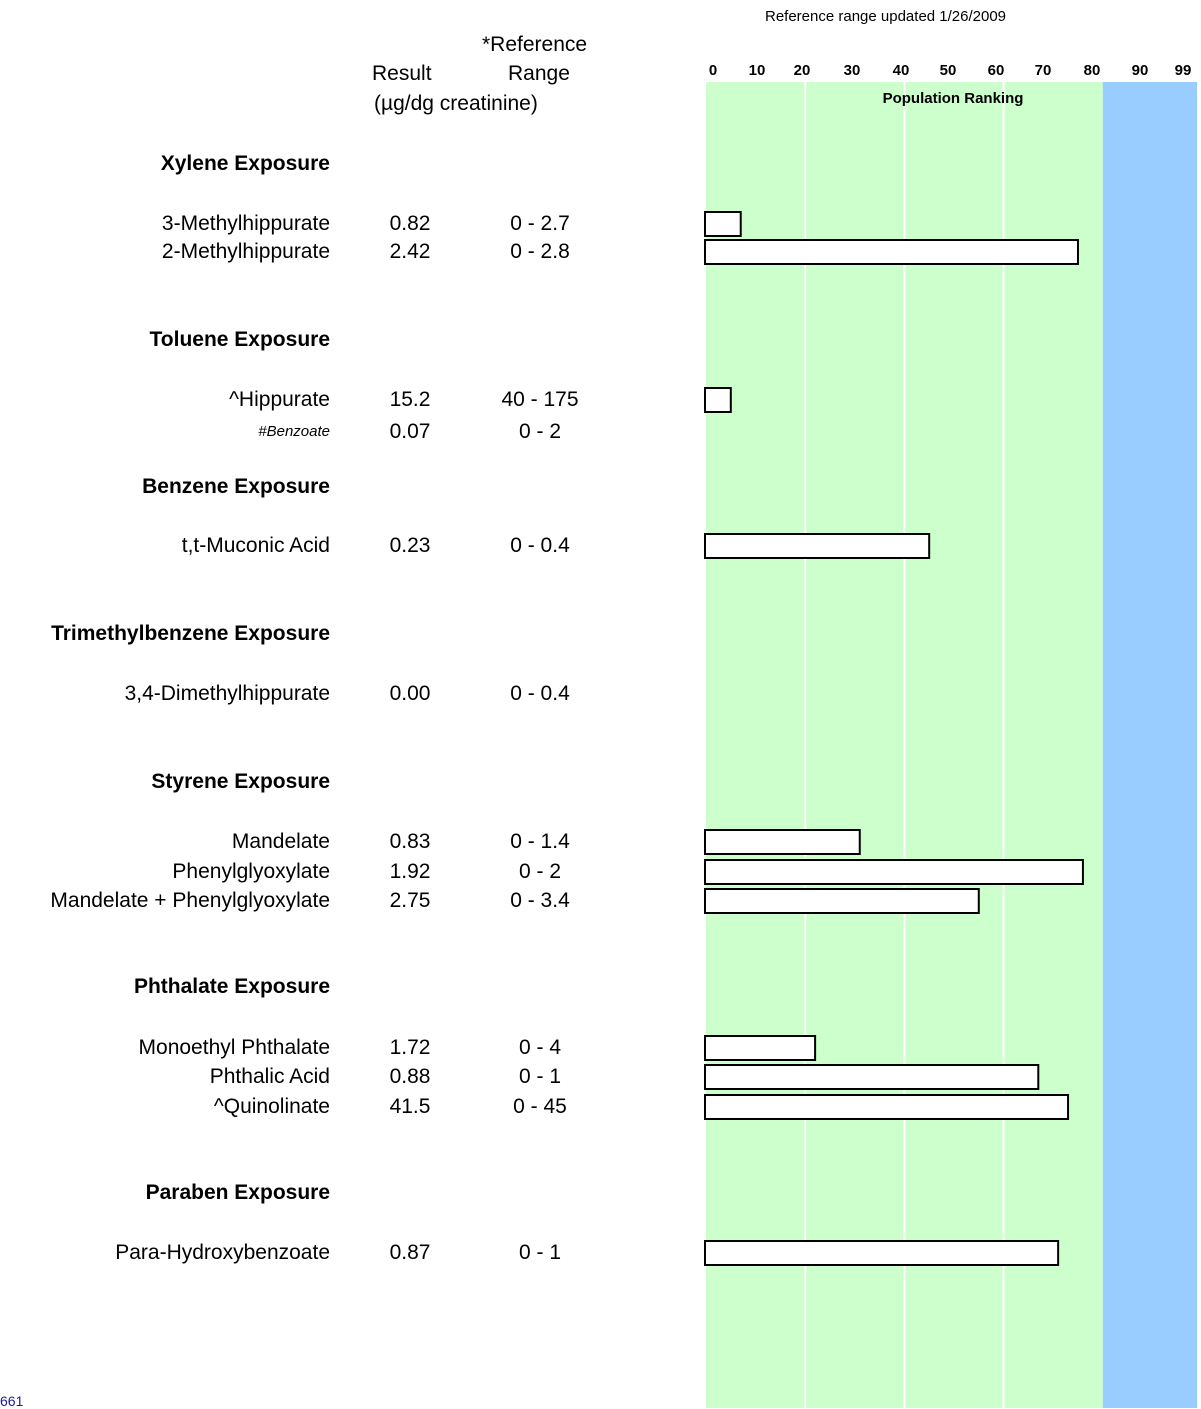  I want to click on analyte-name: Phenylglyoxylate, so click(251, 871).